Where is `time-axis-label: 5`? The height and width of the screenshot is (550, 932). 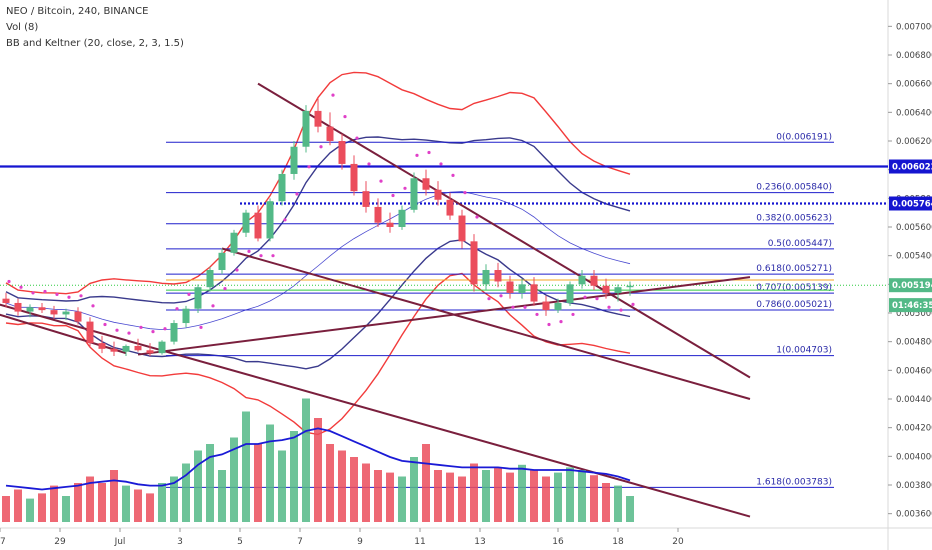 time-axis-label: 5 is located at coordinates (240, 542).